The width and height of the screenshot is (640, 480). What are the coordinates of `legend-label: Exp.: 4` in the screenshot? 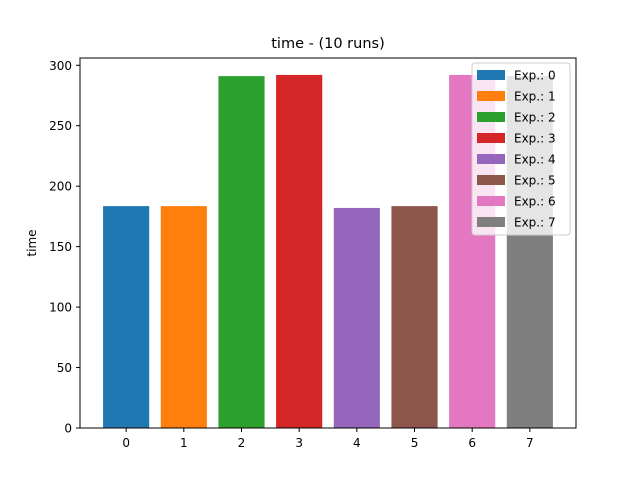 It's located at (535, 160).